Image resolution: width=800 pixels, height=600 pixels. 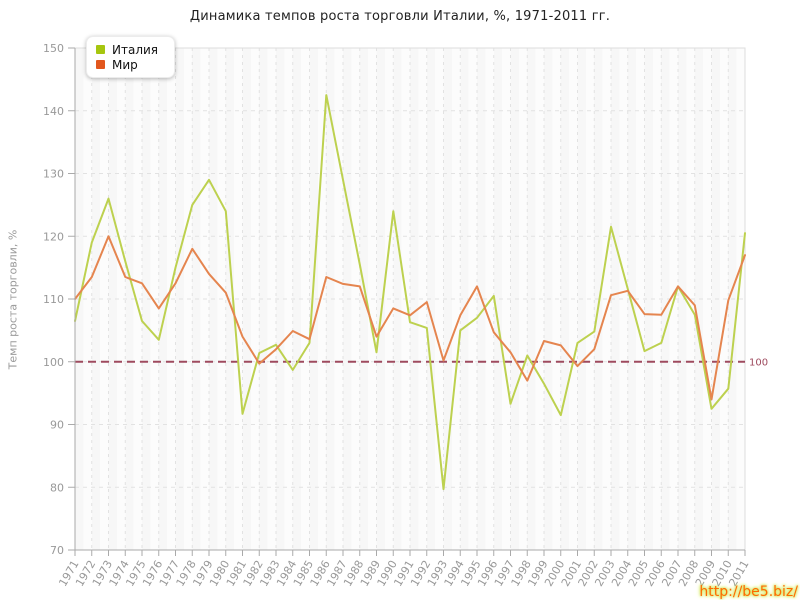 I want to click on legend-item-italy: Италия, so click(x=127, y=49).